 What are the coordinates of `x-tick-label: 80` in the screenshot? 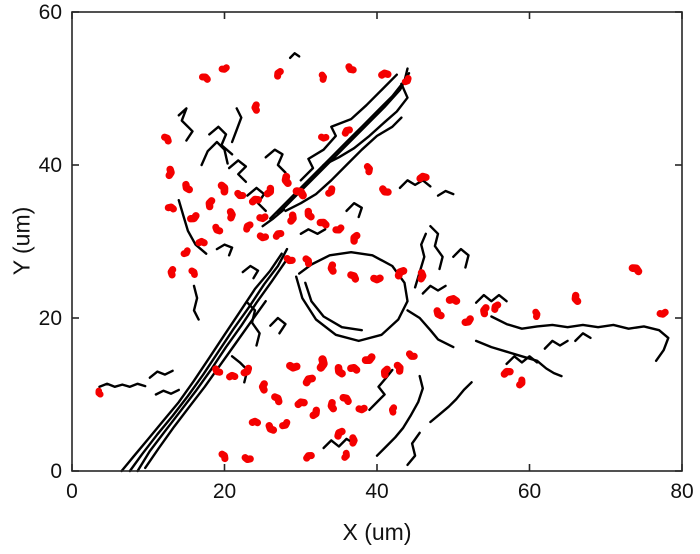 It's located at (681, 491).